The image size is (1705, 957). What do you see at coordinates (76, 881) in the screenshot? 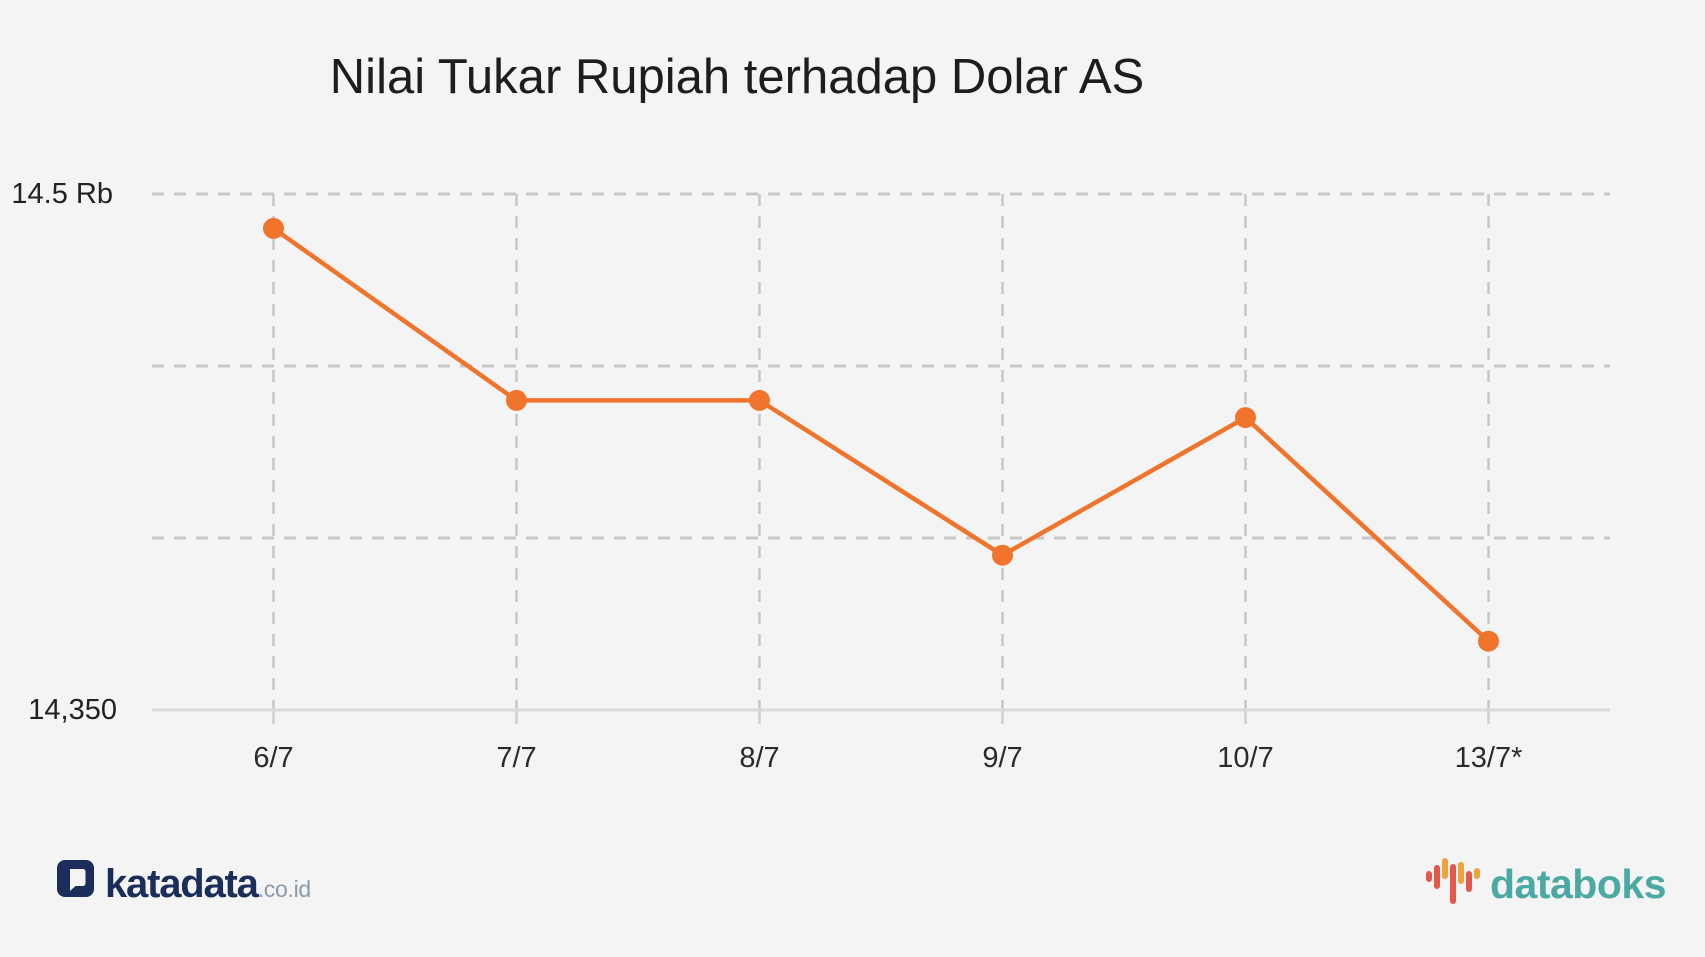
I see `katadata-speech-bubble-d-icon` at bounding box center [76, 881].